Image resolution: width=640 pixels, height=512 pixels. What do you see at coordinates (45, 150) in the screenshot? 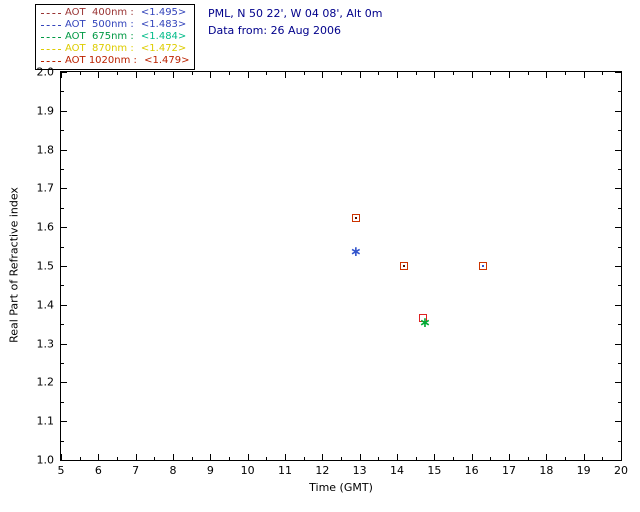
I see `y-tick-label: 1.8` at bounding box center [45, 150].